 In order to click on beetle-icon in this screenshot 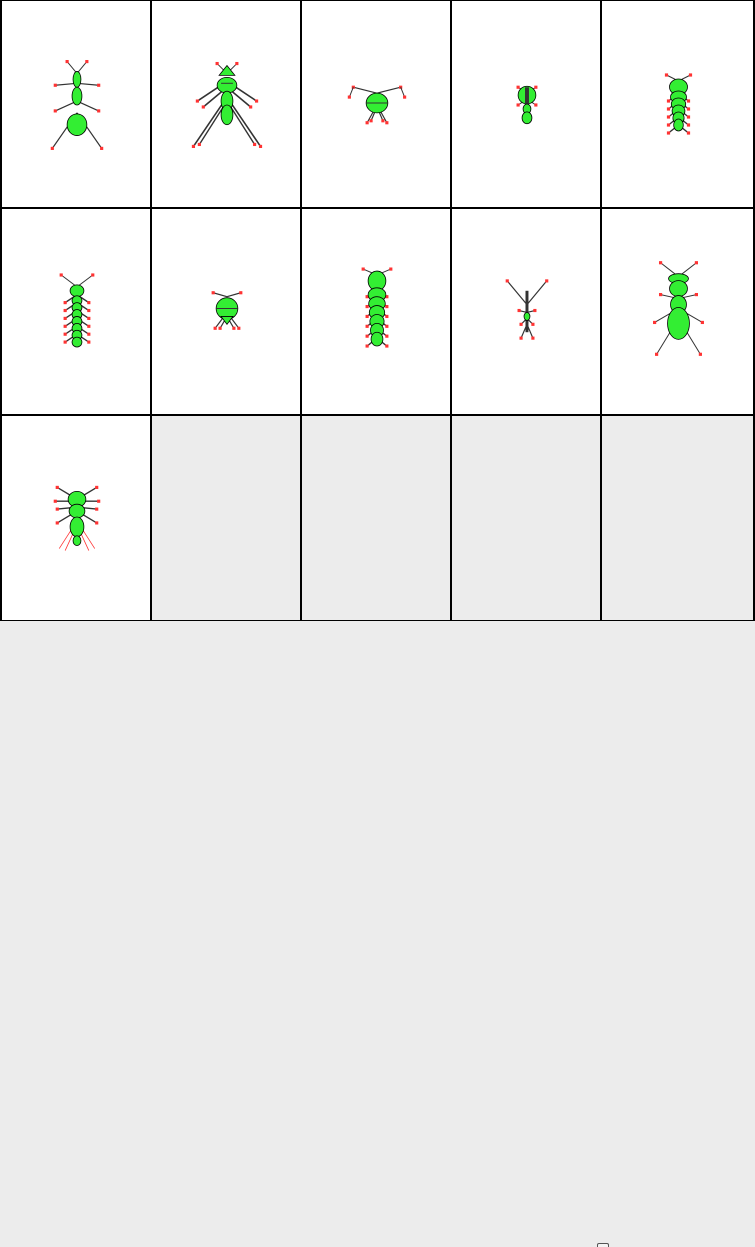, I will do `click(377, 105)`.